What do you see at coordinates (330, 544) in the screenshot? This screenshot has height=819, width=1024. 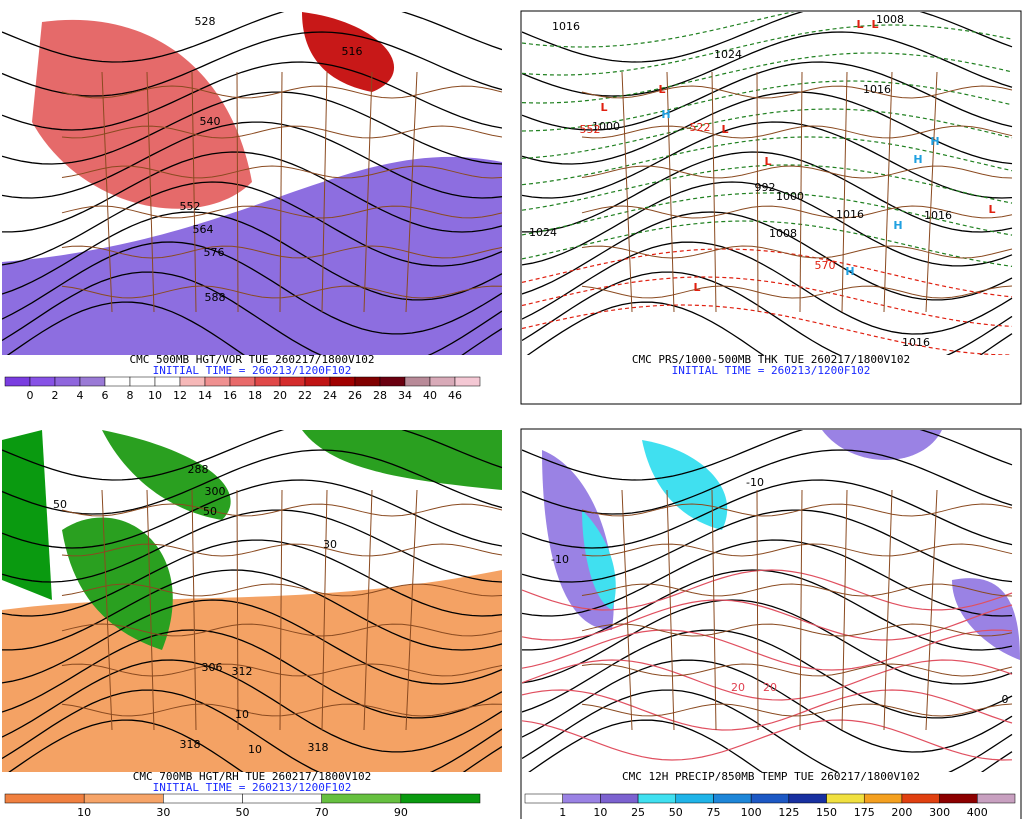 I see `contour-label: 30` at bounding box center [330, 544].